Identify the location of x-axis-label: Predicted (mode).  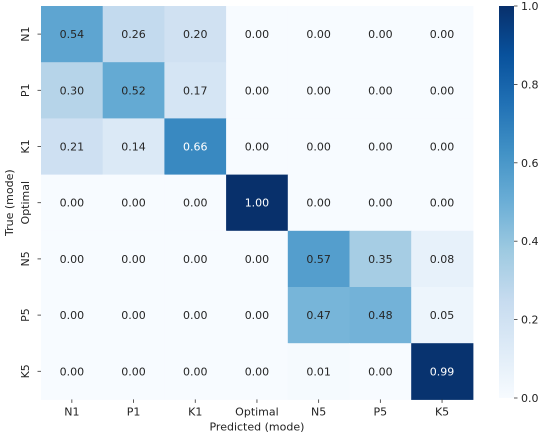
(256, 426).